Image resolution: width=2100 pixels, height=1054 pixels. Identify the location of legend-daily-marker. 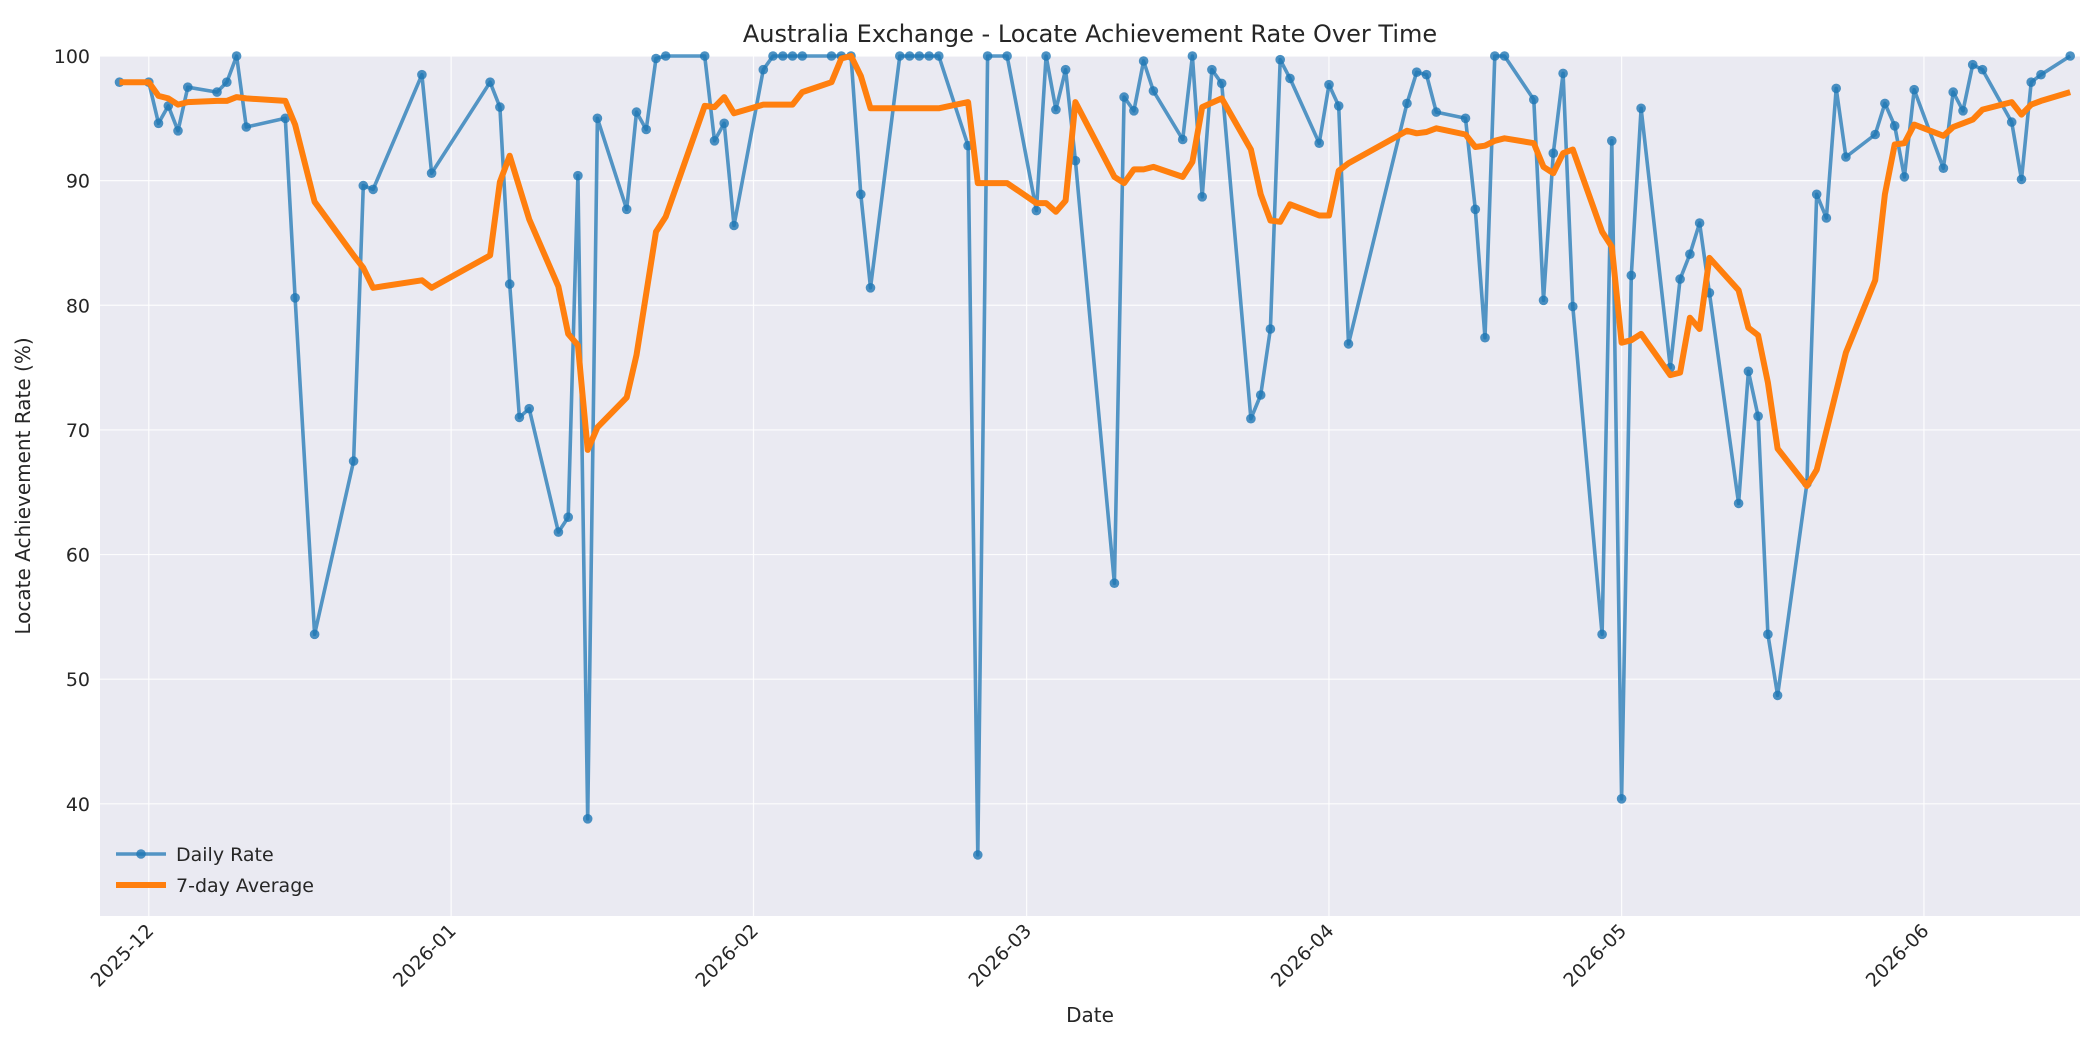
(141, 854).